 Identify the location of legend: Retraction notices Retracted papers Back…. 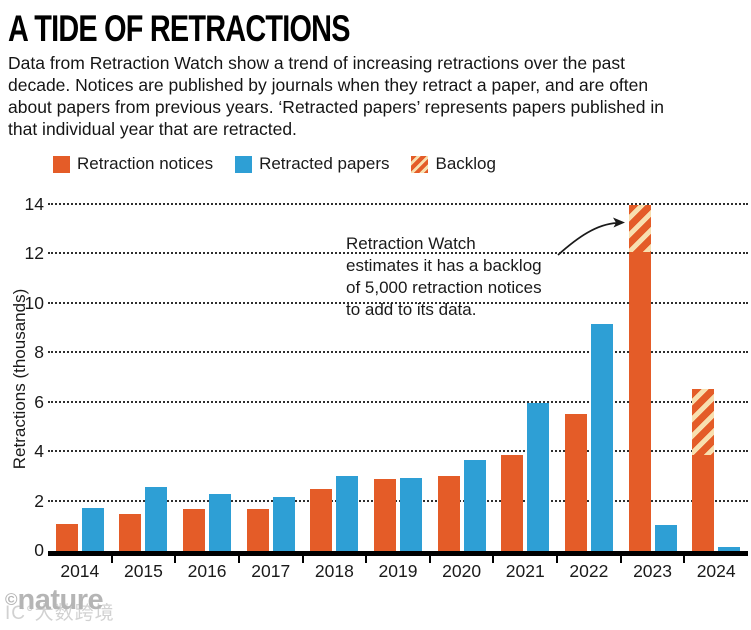
(274, 164).